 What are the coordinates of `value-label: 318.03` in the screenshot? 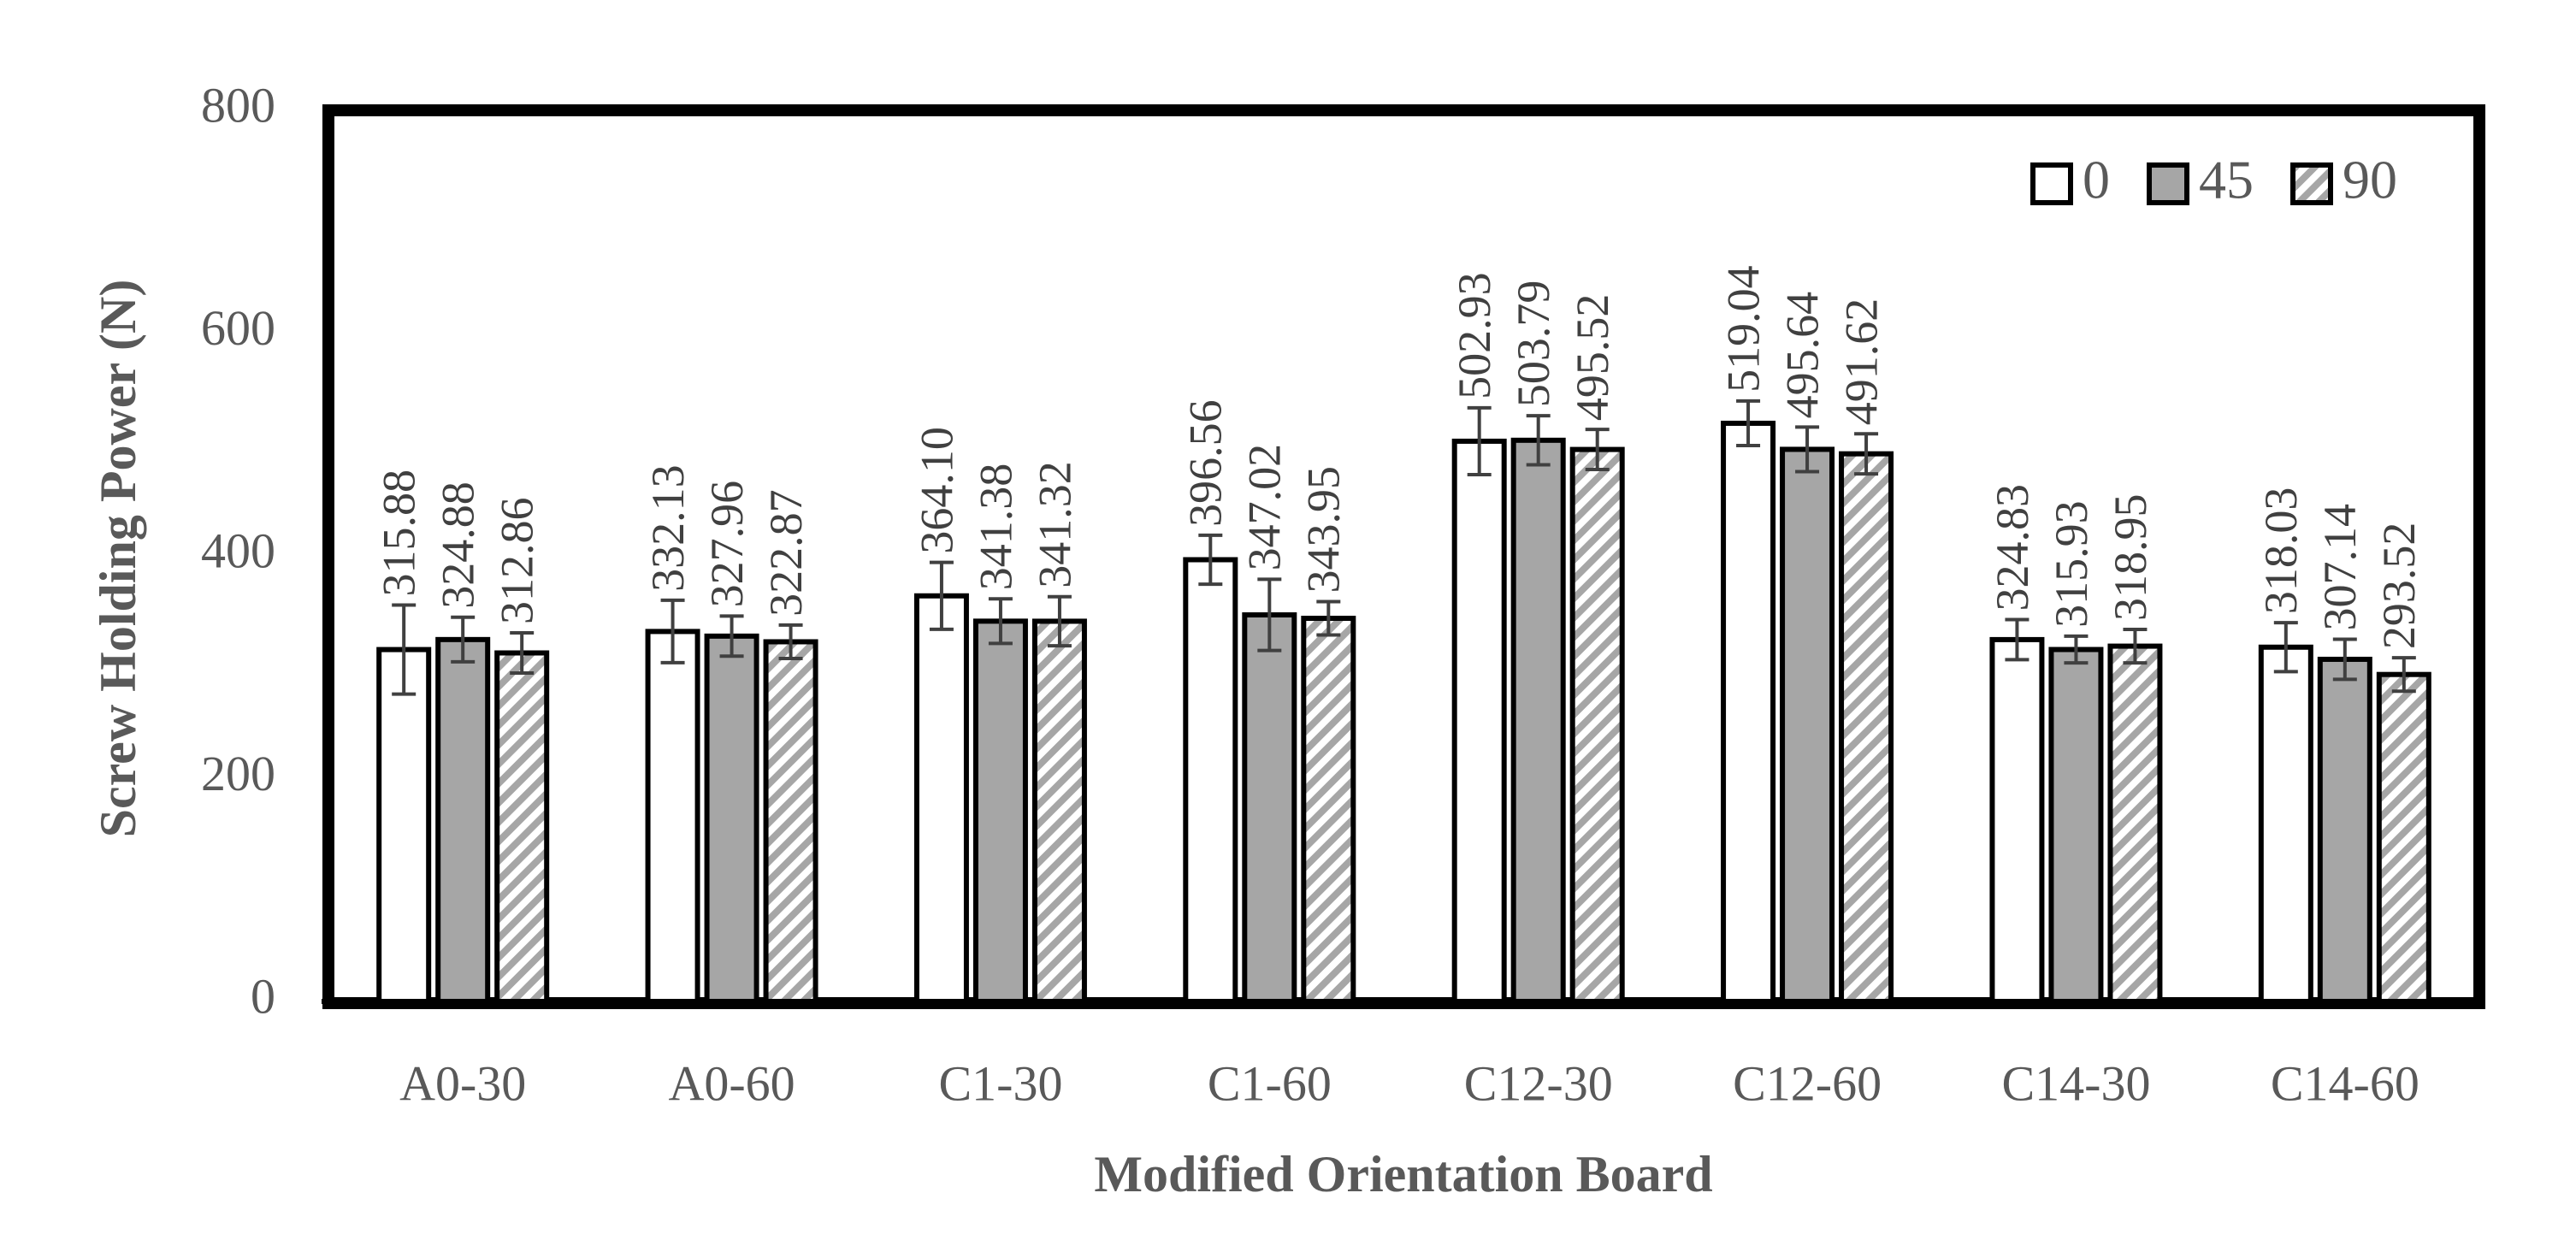 It's located at (2281, 551).